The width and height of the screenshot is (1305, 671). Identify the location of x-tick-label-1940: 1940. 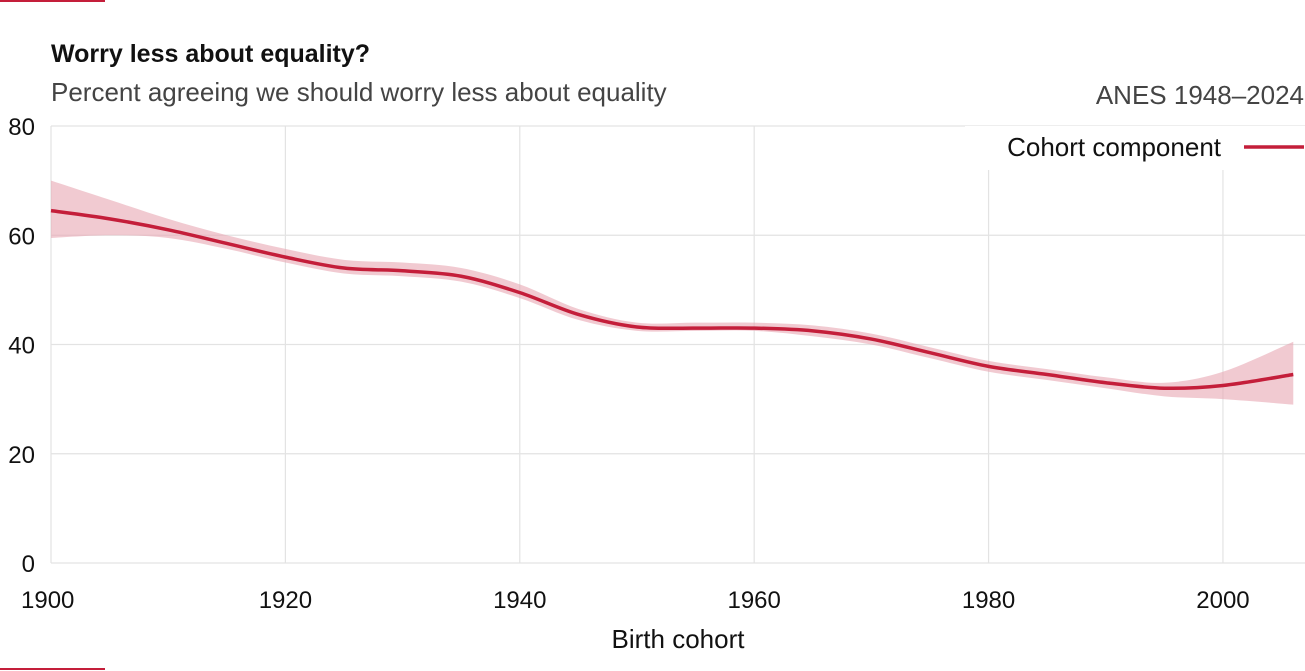
(519, 600).